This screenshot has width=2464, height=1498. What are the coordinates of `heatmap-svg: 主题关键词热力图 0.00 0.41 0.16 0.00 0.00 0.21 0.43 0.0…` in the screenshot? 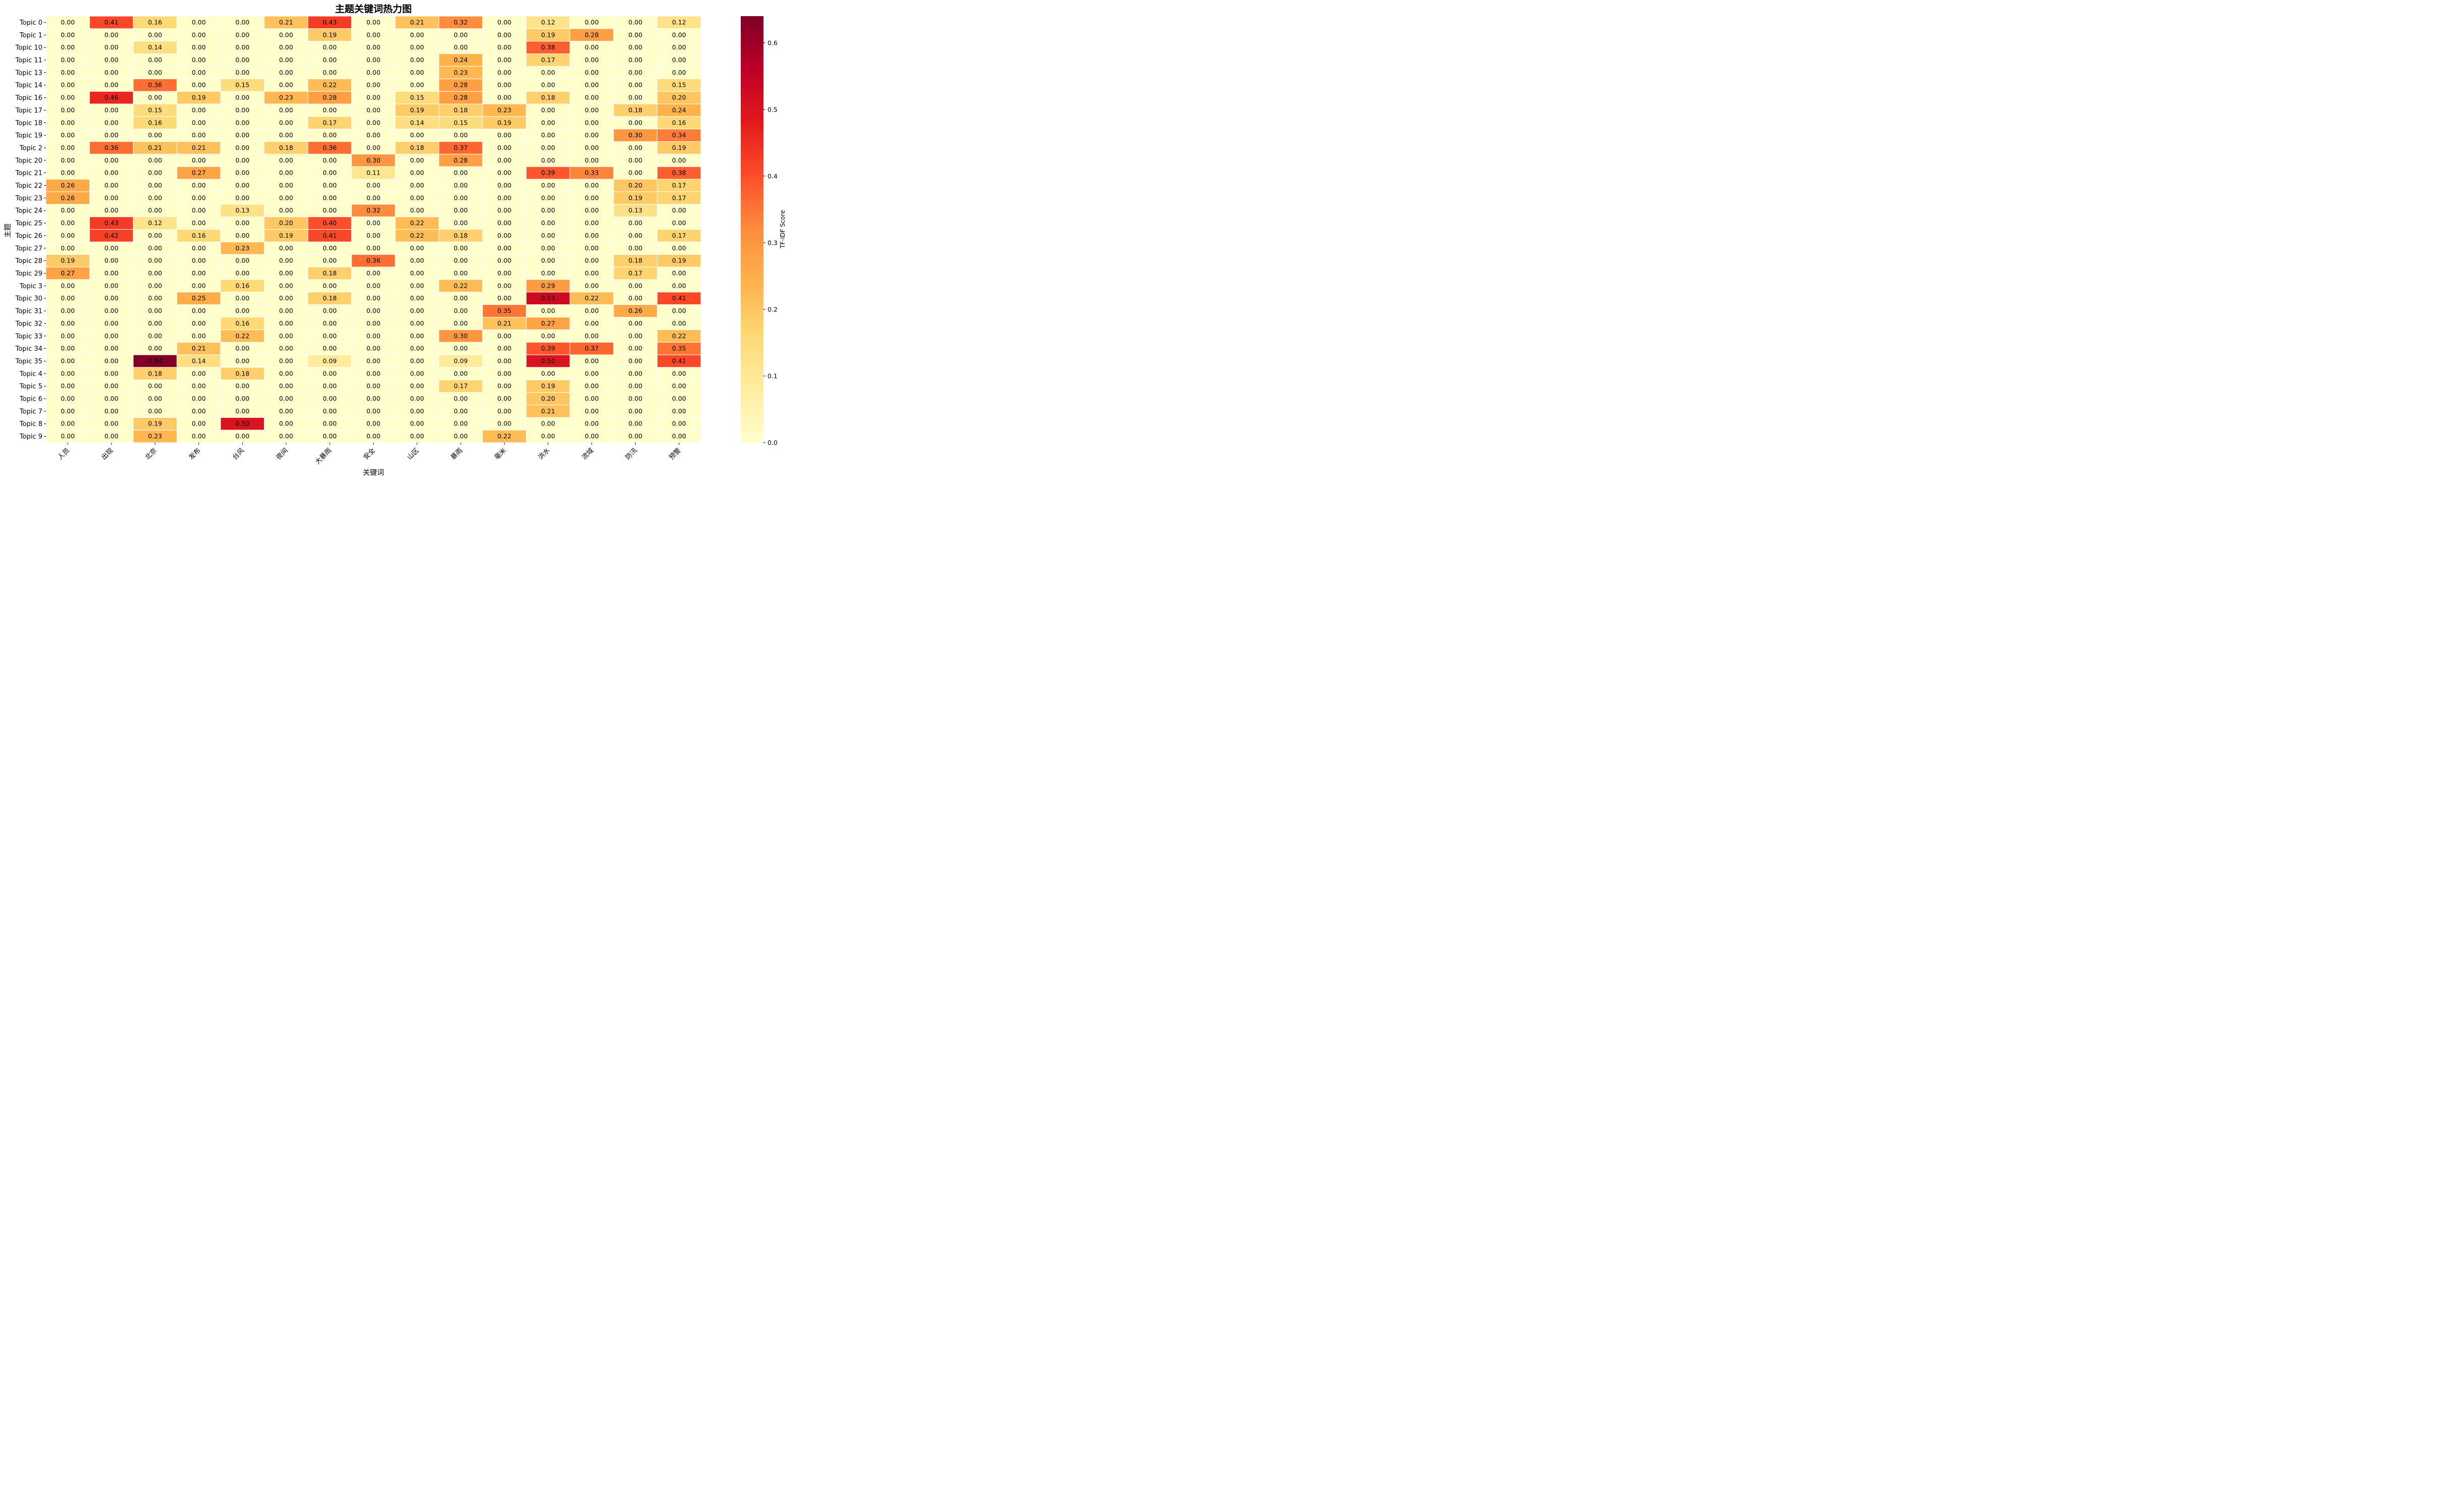 It's located at (395, 240).